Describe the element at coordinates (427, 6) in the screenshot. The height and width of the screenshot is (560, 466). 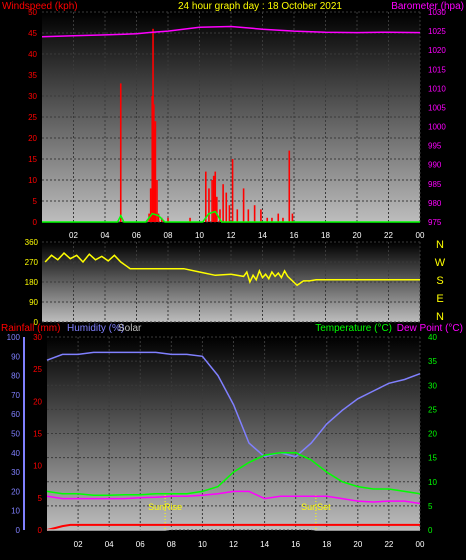
I see `barometer-axis-label: Barometer (hpa)` at that location.